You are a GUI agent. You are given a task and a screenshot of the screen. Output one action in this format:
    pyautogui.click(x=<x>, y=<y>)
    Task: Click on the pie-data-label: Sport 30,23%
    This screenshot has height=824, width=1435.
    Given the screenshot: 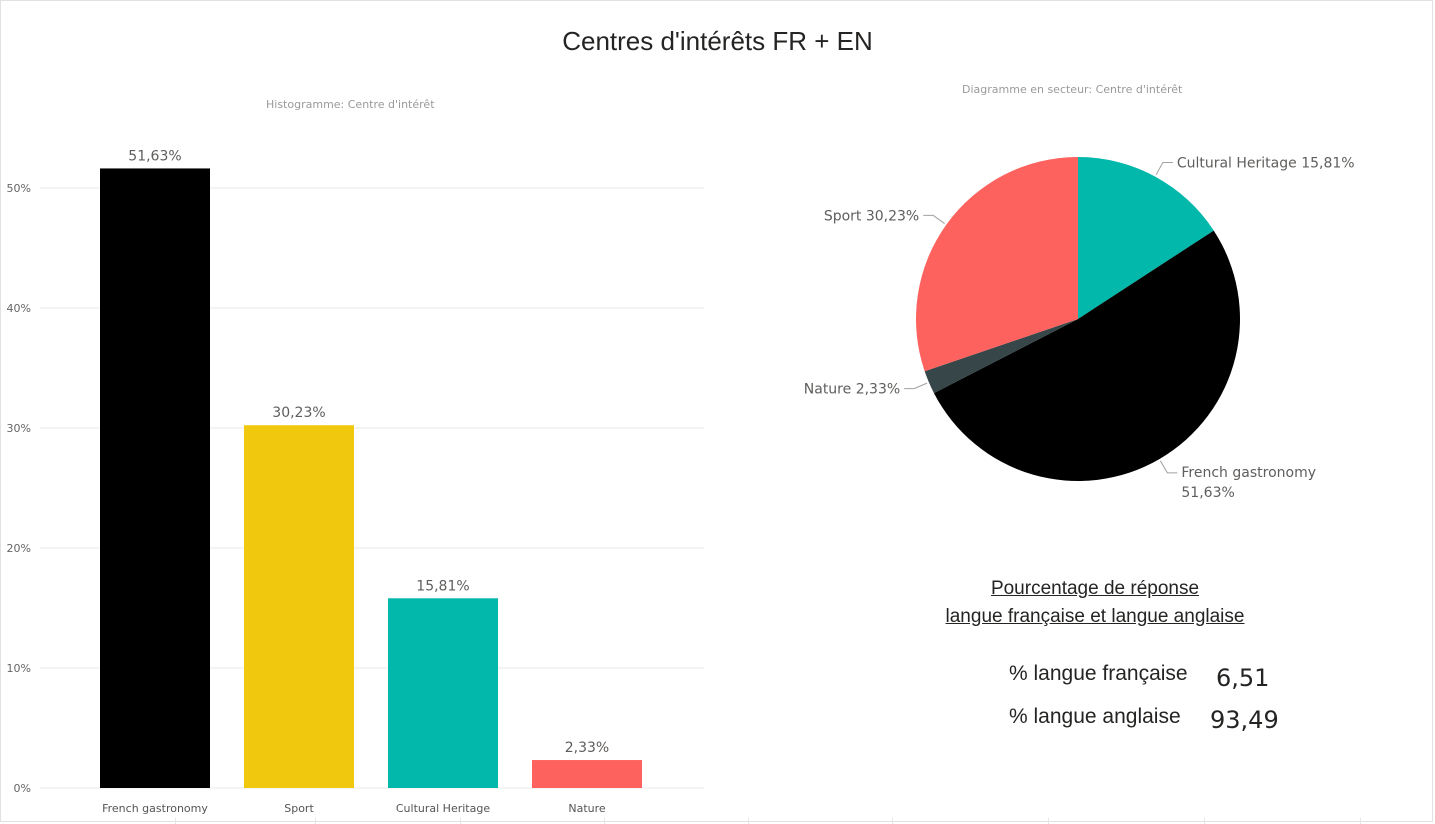 What is the action you would take?
    pyautogui.click(x=871, y=216)
    